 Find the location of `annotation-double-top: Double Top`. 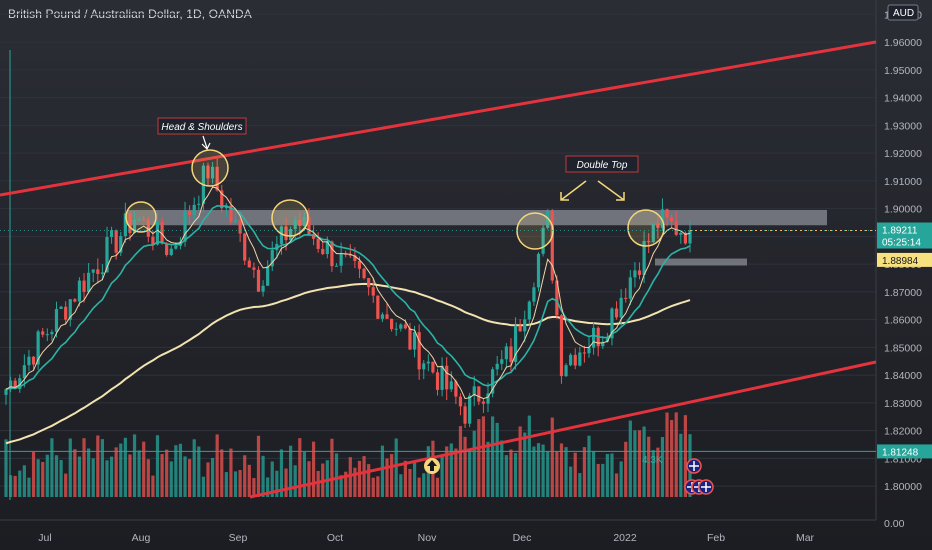

annotation-double-top: Double Top is located at coordinates (599, 178).